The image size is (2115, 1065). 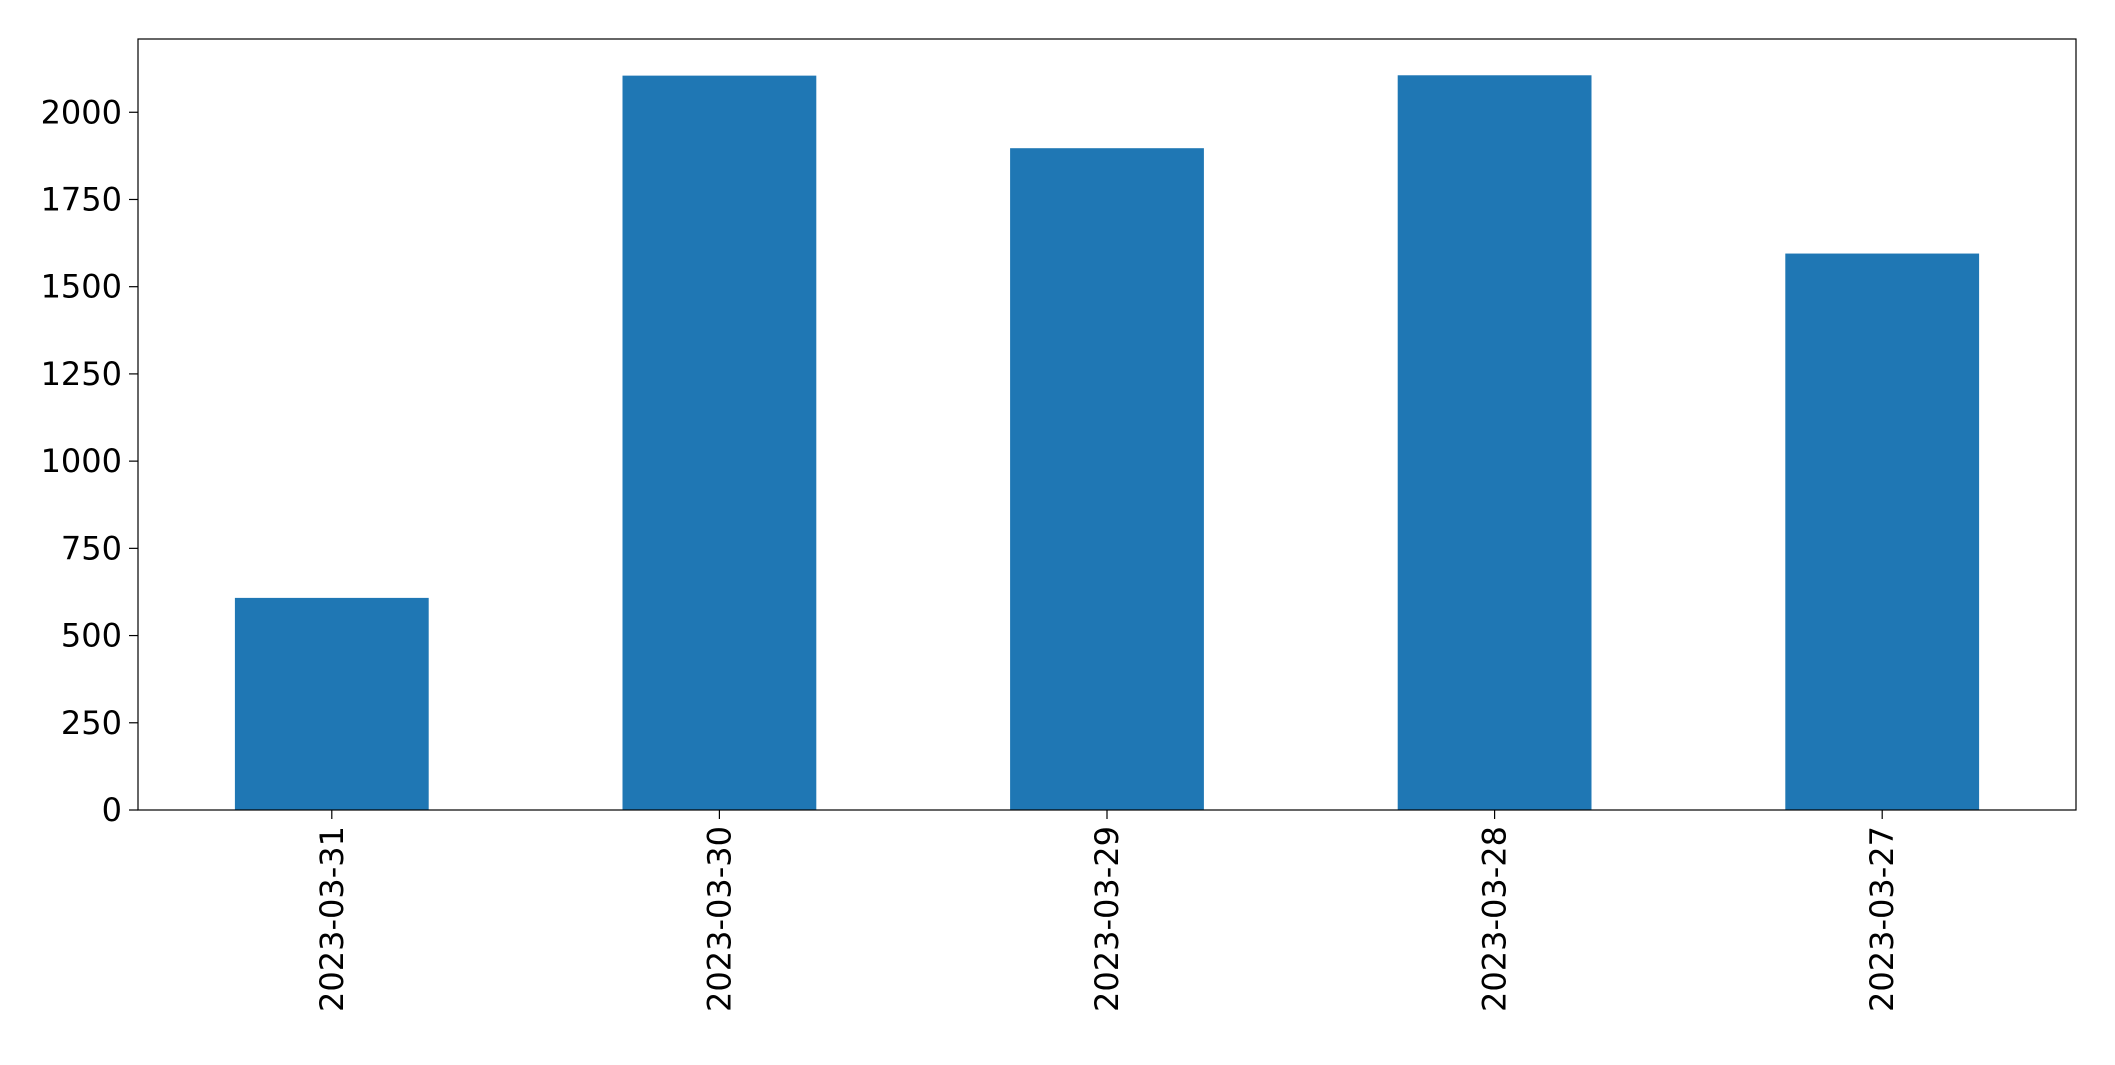 What do you see at coordinates (91, 548) in the screenshot?
I see `y-tick-label: 750` at bounding box center [91, 548].